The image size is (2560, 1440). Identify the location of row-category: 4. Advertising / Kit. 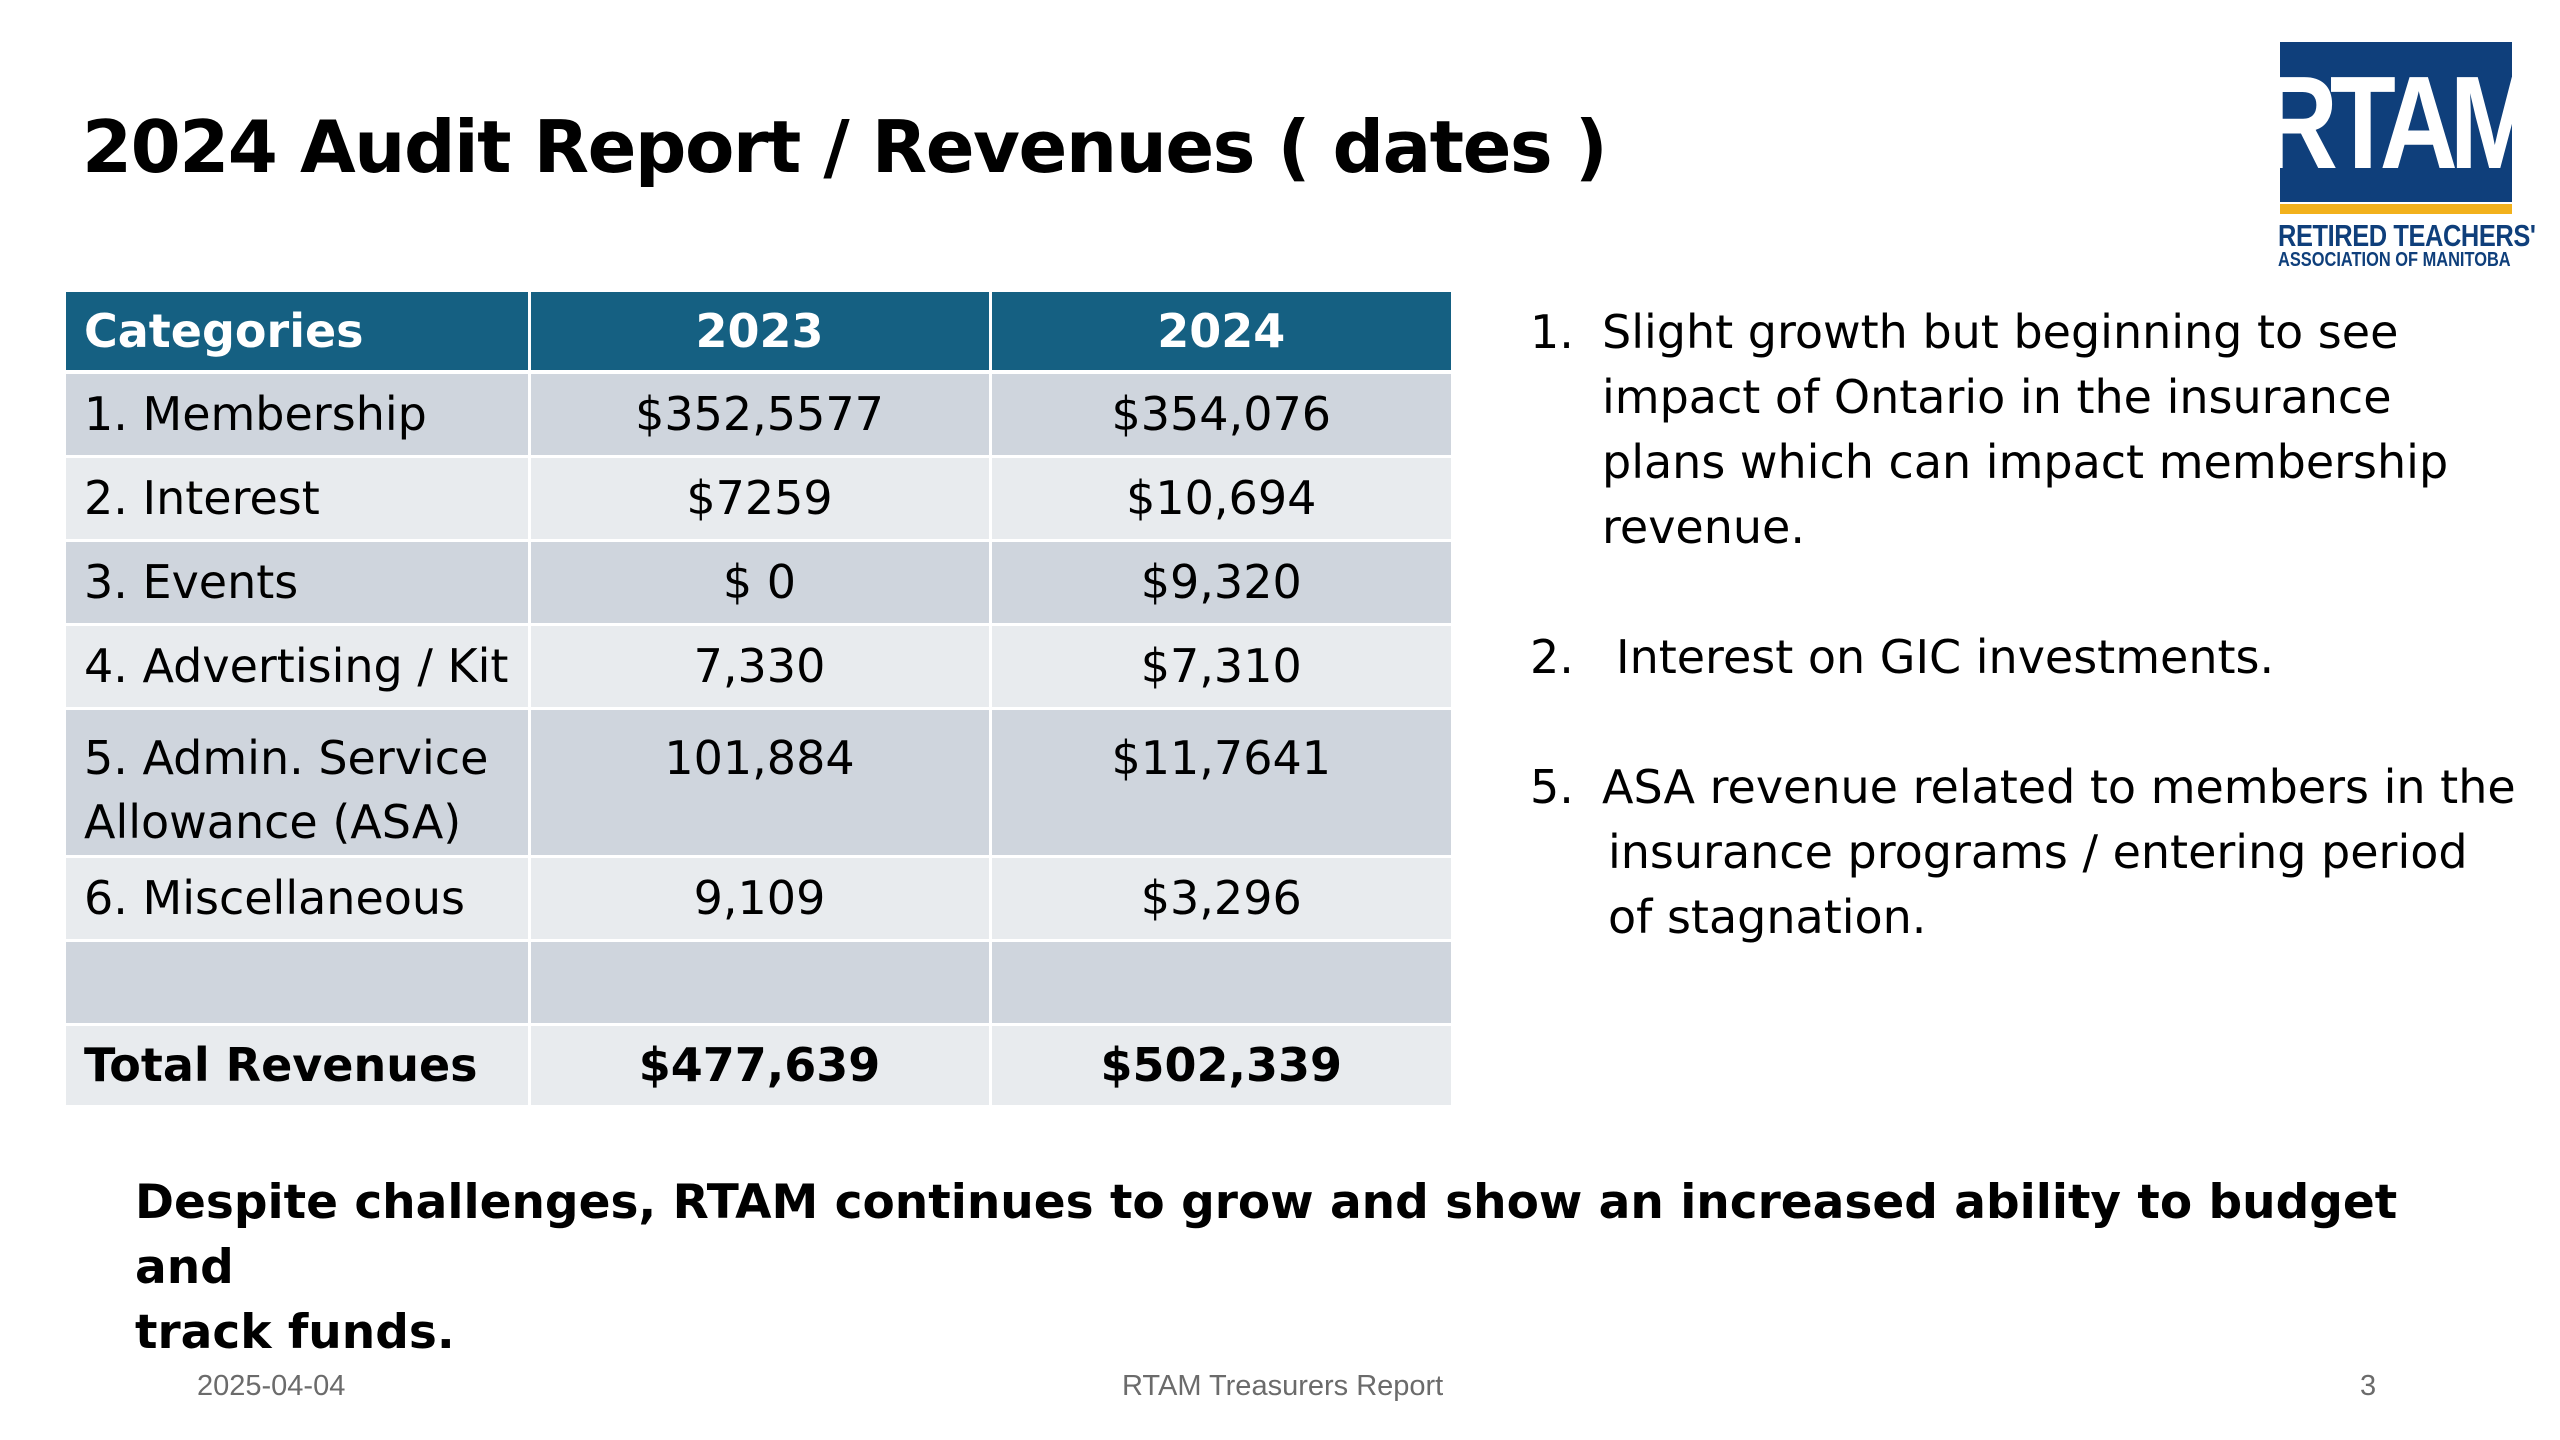
(298, 667).